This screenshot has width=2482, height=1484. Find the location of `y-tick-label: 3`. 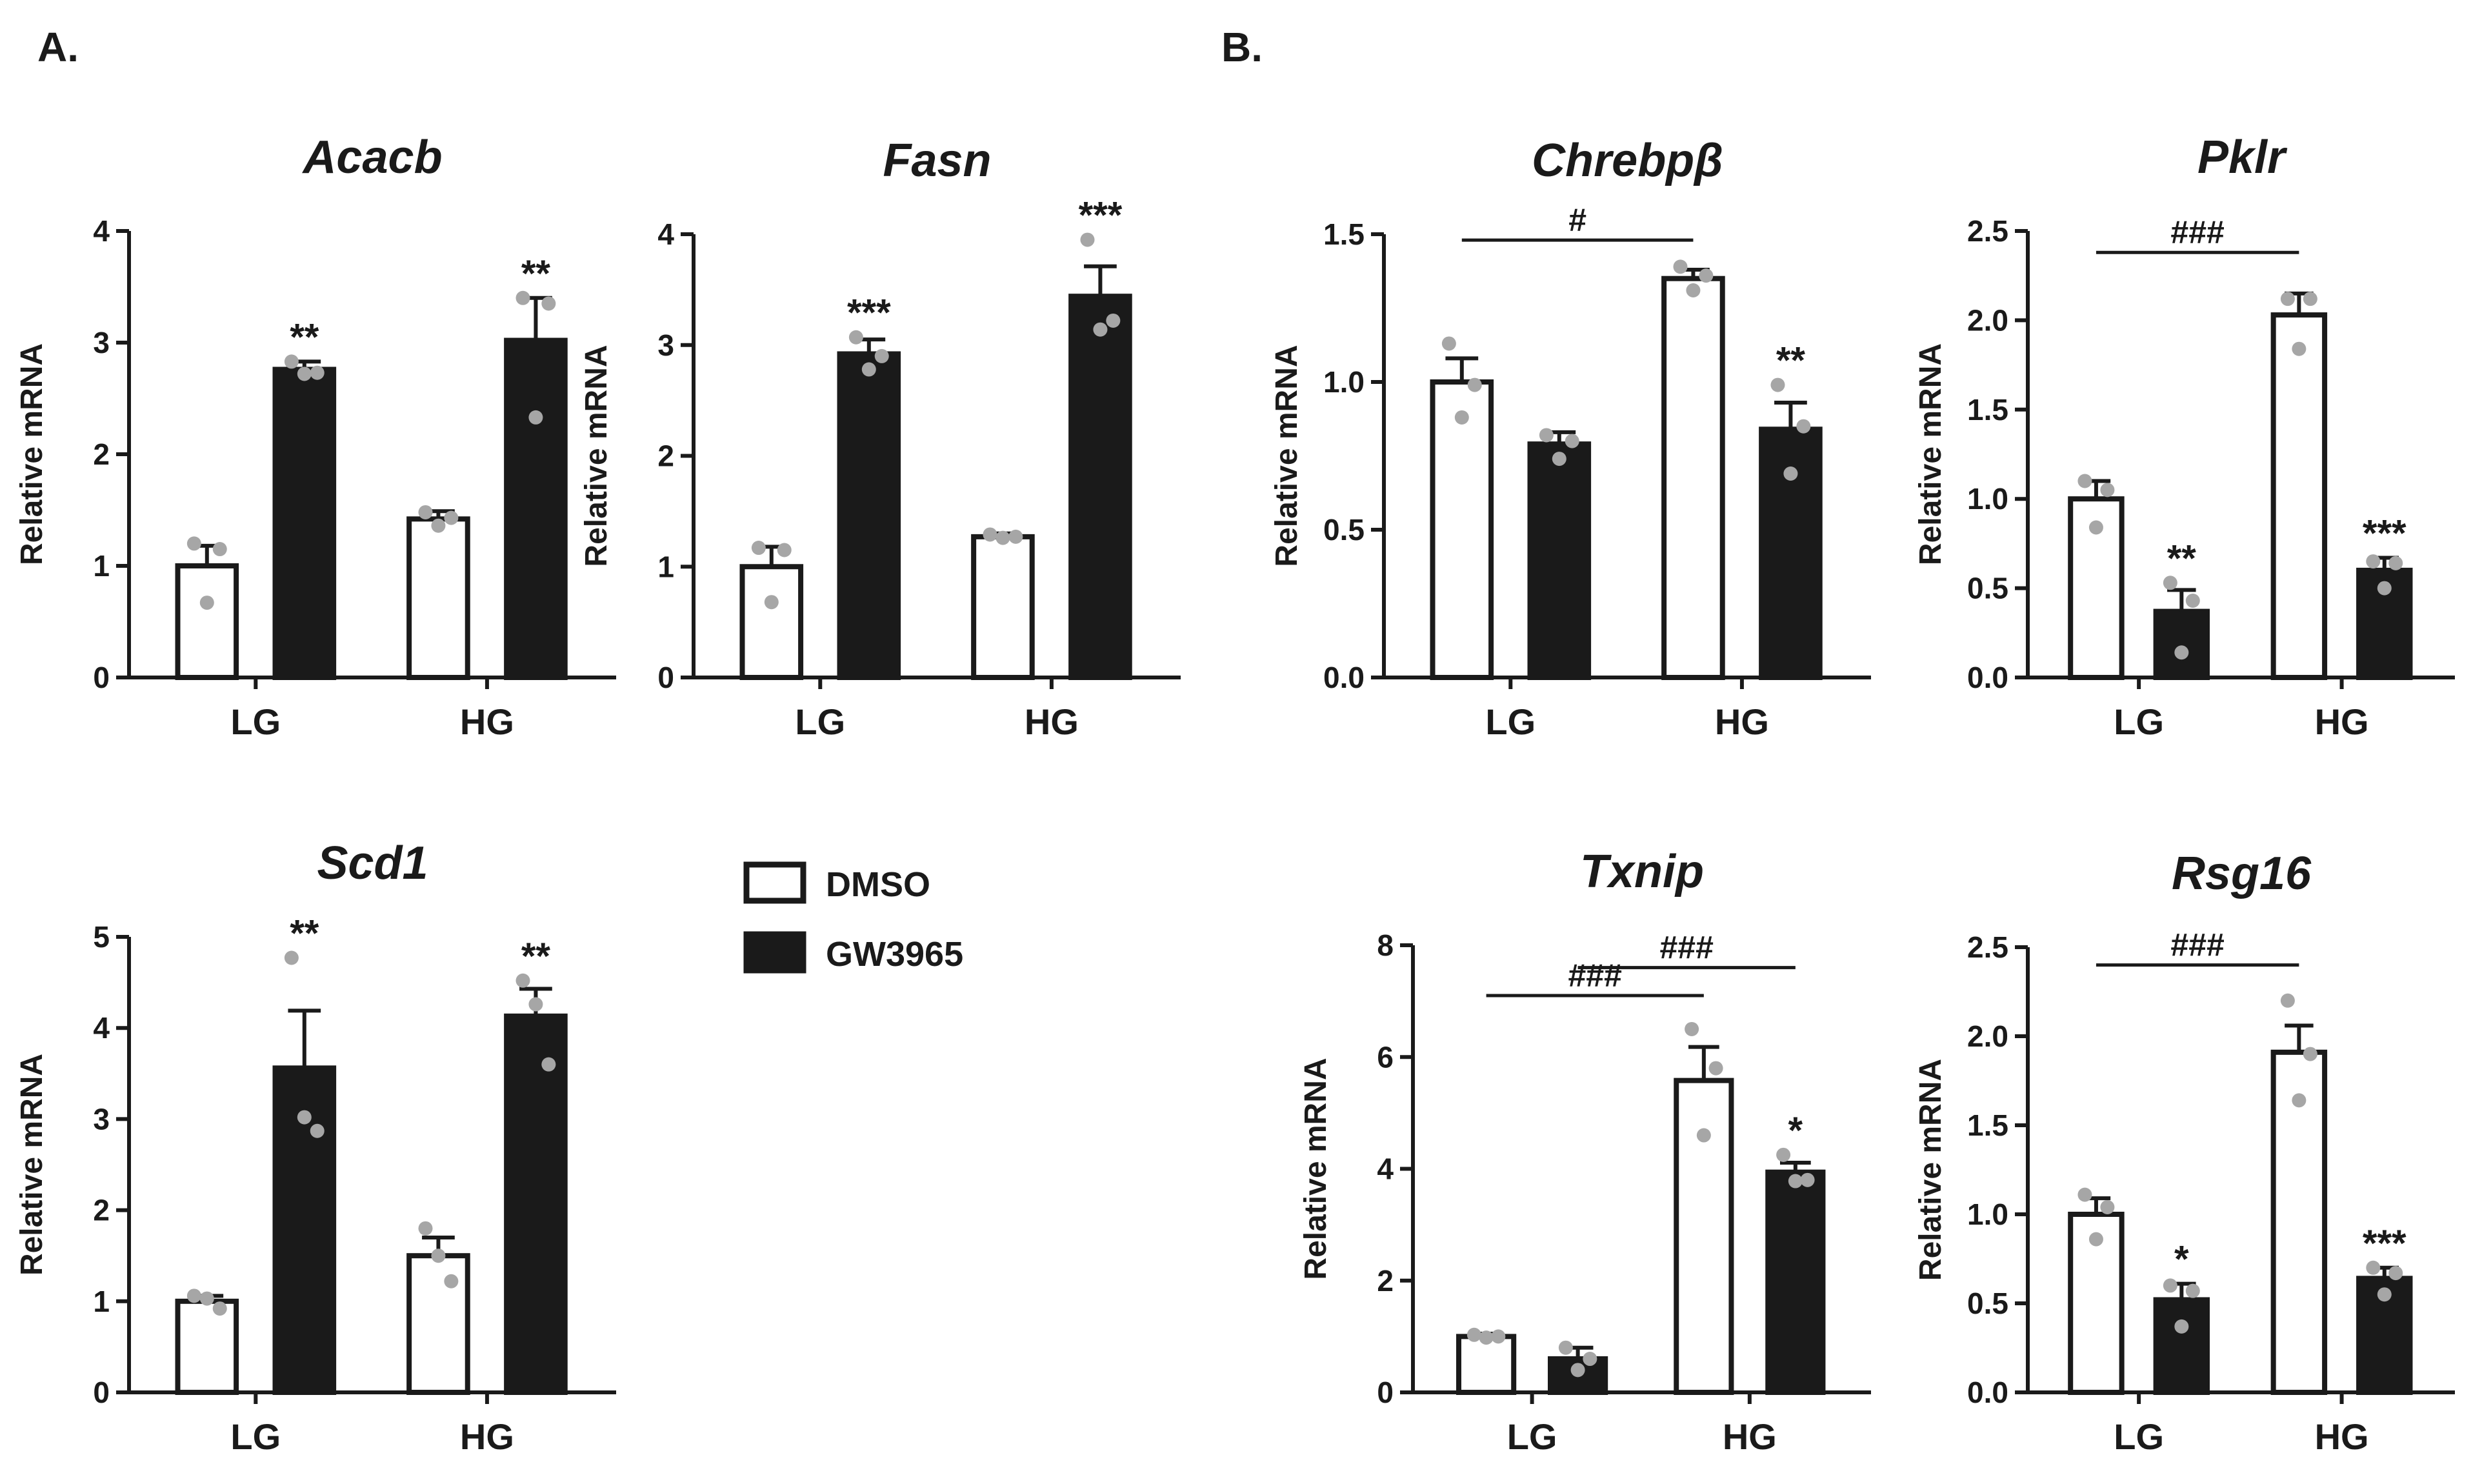

y-tick-label: 3 is located at coordinates (101, 342).